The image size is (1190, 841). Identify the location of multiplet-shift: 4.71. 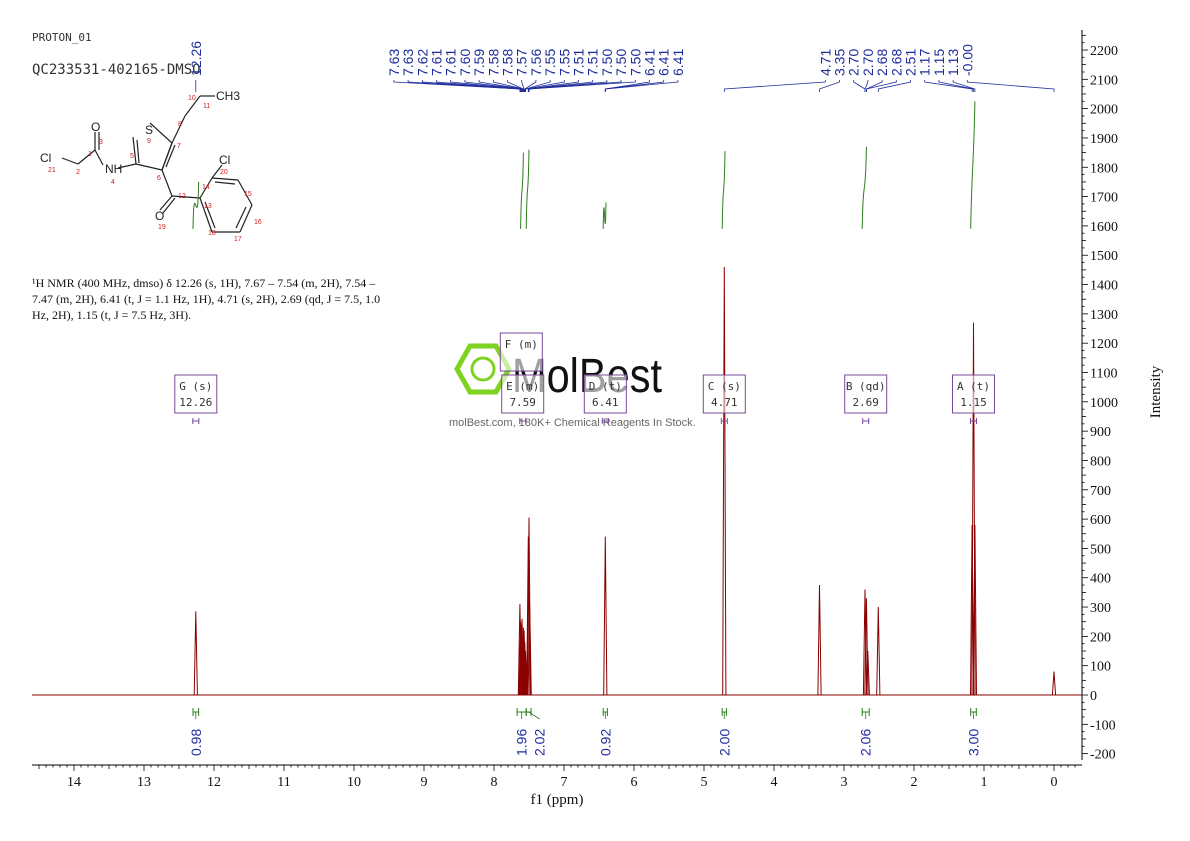
(724, 402).